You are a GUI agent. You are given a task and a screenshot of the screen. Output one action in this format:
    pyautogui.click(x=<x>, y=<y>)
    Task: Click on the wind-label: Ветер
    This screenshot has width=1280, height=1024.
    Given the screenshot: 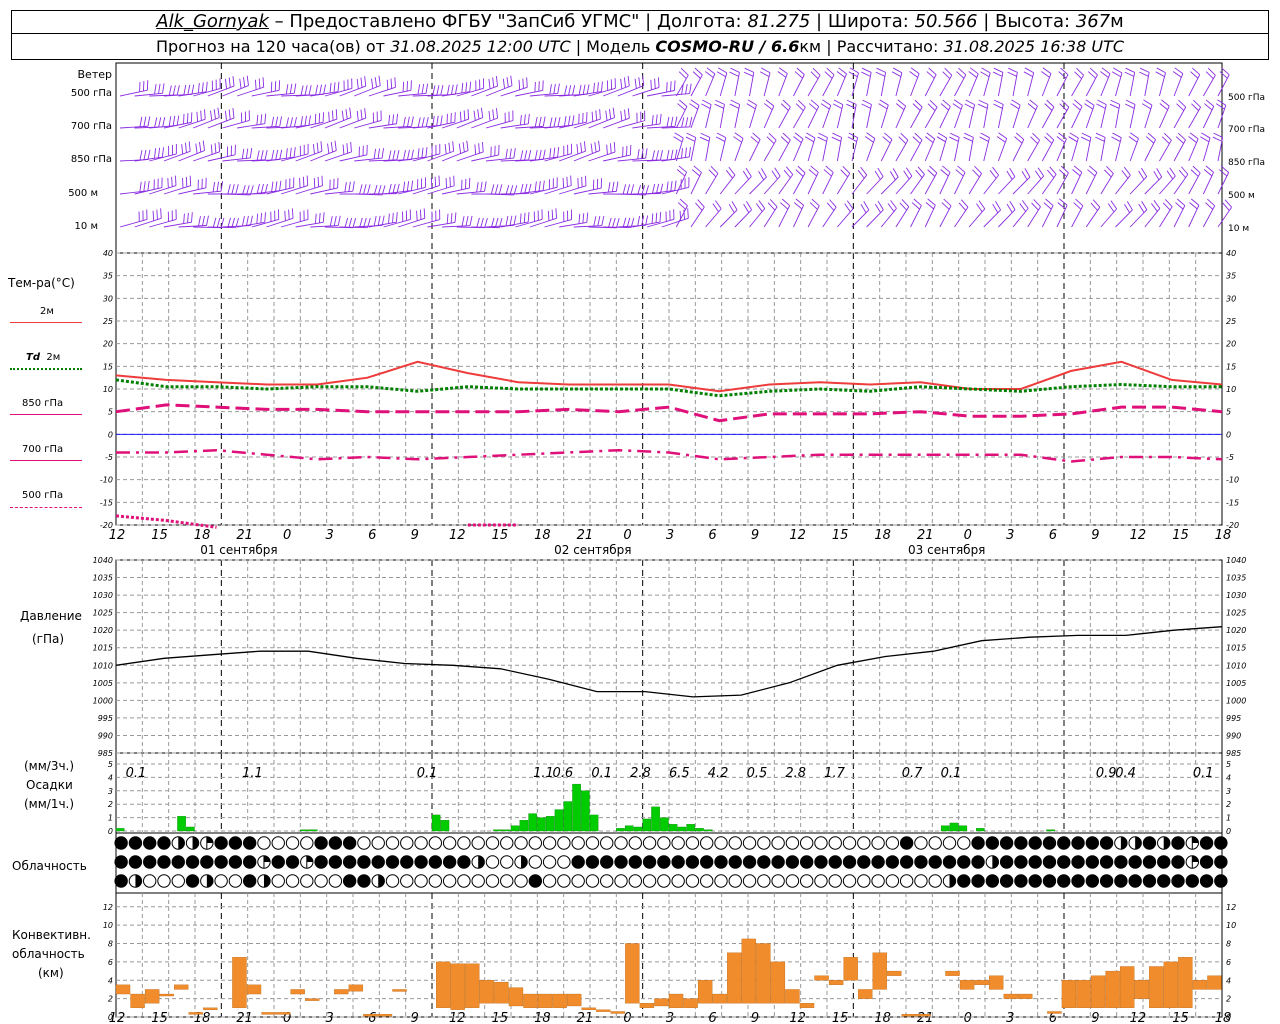 What is the action you would take?
    pyautogui.click(x=94, y=74)
    